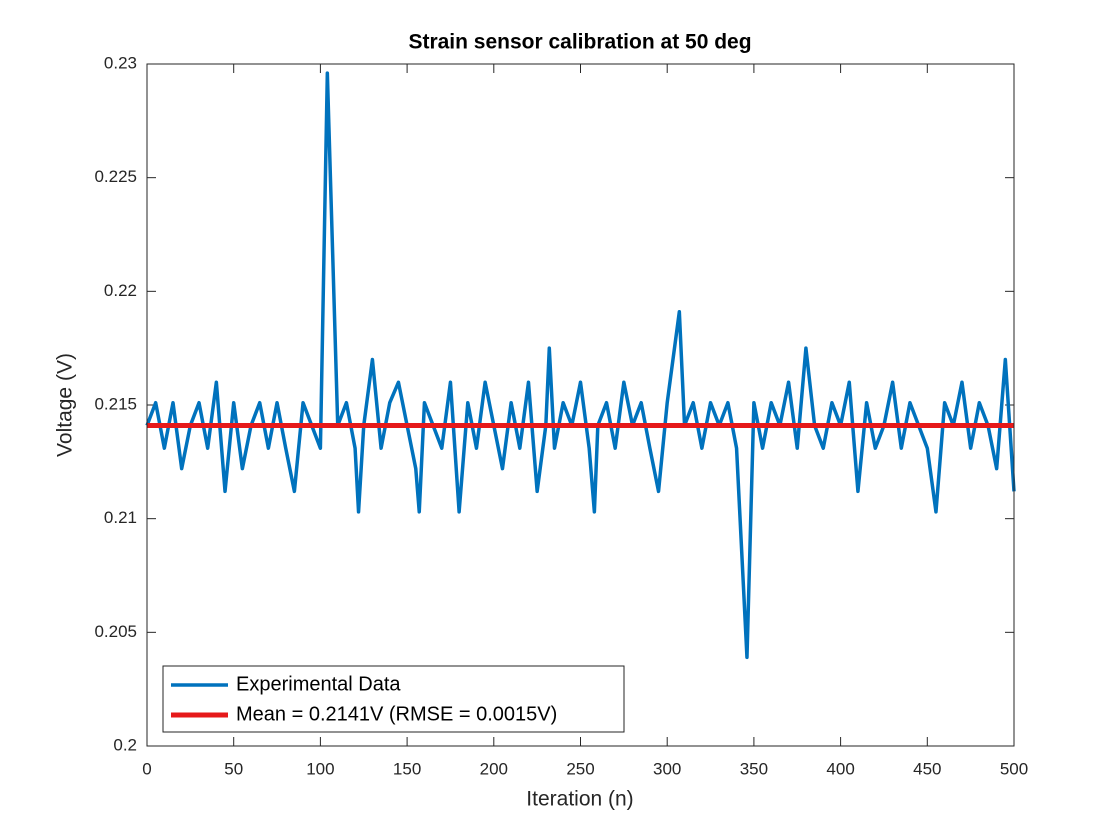  Describe the element at coordinates (125, 744) in the screenshot. I see `y-tick-label: 0.2` at that location.